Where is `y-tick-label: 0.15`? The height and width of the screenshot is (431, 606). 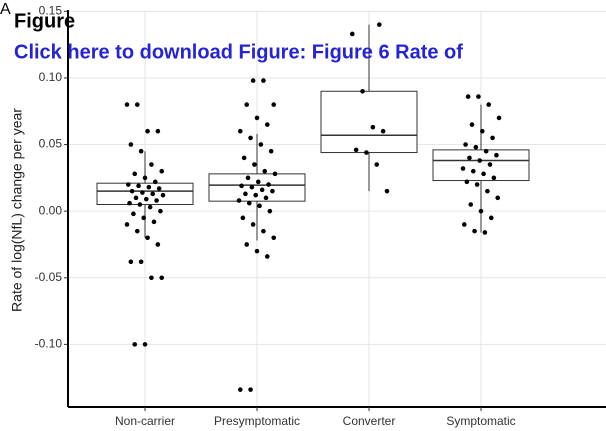 y-tick-label: 0.15 is located at coordinates (51, 11).